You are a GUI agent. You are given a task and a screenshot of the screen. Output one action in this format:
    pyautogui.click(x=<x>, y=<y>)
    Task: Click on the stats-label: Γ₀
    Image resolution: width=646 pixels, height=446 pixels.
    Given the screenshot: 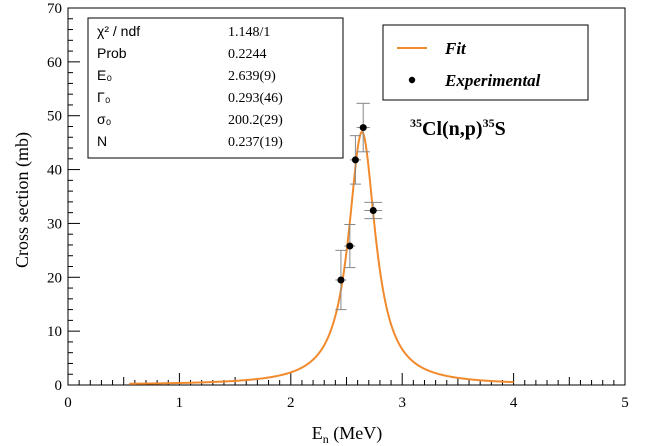 What is the action you would take?
    pyautogui.click(x=104, y=97)
    